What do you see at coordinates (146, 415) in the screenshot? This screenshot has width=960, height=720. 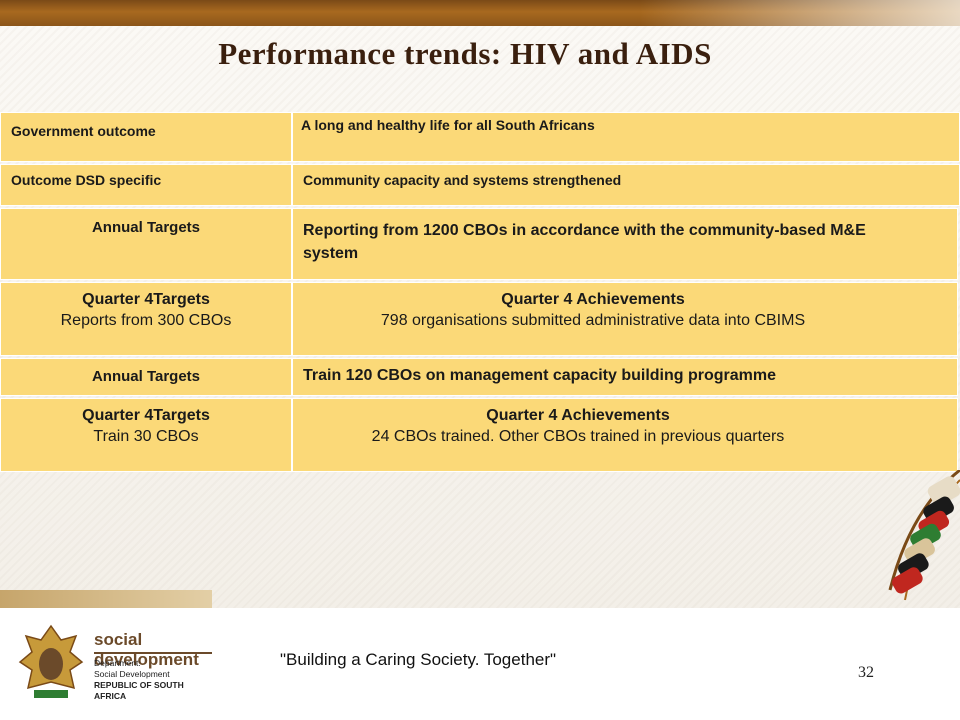 I see `quarter4-targets-title-2: Quarter 4Targets` at bounding box center [146, 415].